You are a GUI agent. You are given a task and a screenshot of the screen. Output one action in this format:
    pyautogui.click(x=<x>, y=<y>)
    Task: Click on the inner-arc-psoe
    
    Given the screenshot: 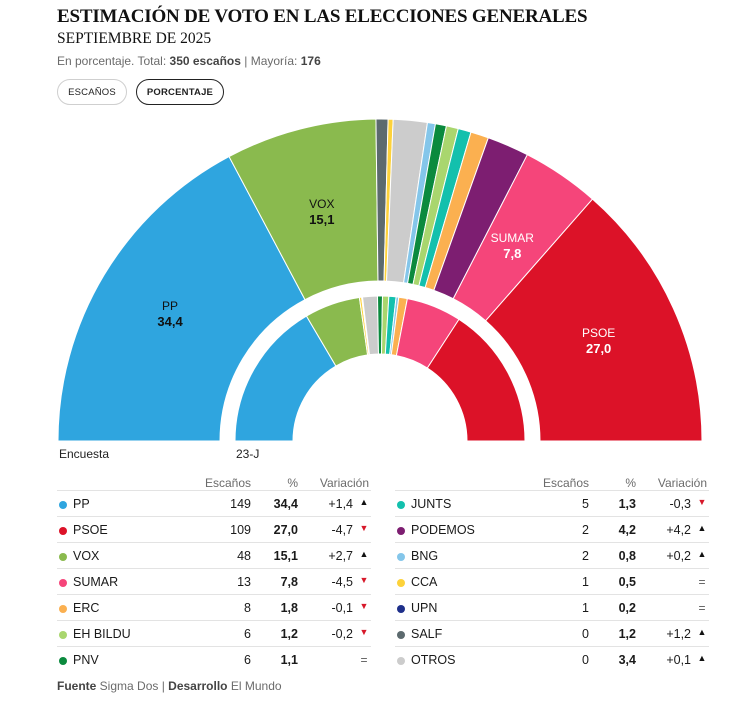 What is the action you would take?
    pyautogui.click(x=476, y=380)
    